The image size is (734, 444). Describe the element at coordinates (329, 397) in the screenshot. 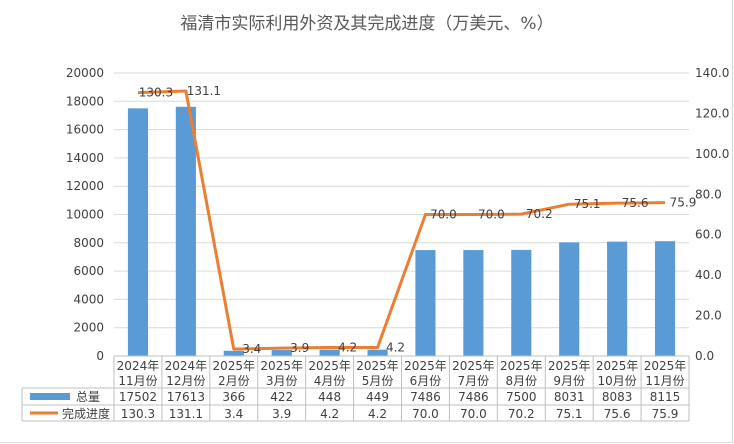

I see `table-cell: 448` at that location.